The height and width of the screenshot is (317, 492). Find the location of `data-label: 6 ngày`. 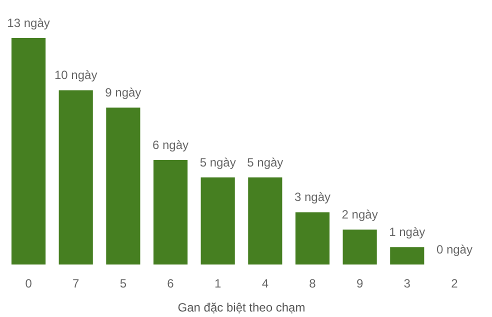

data-label: 6 ngày is located at coordinates (170, 145).